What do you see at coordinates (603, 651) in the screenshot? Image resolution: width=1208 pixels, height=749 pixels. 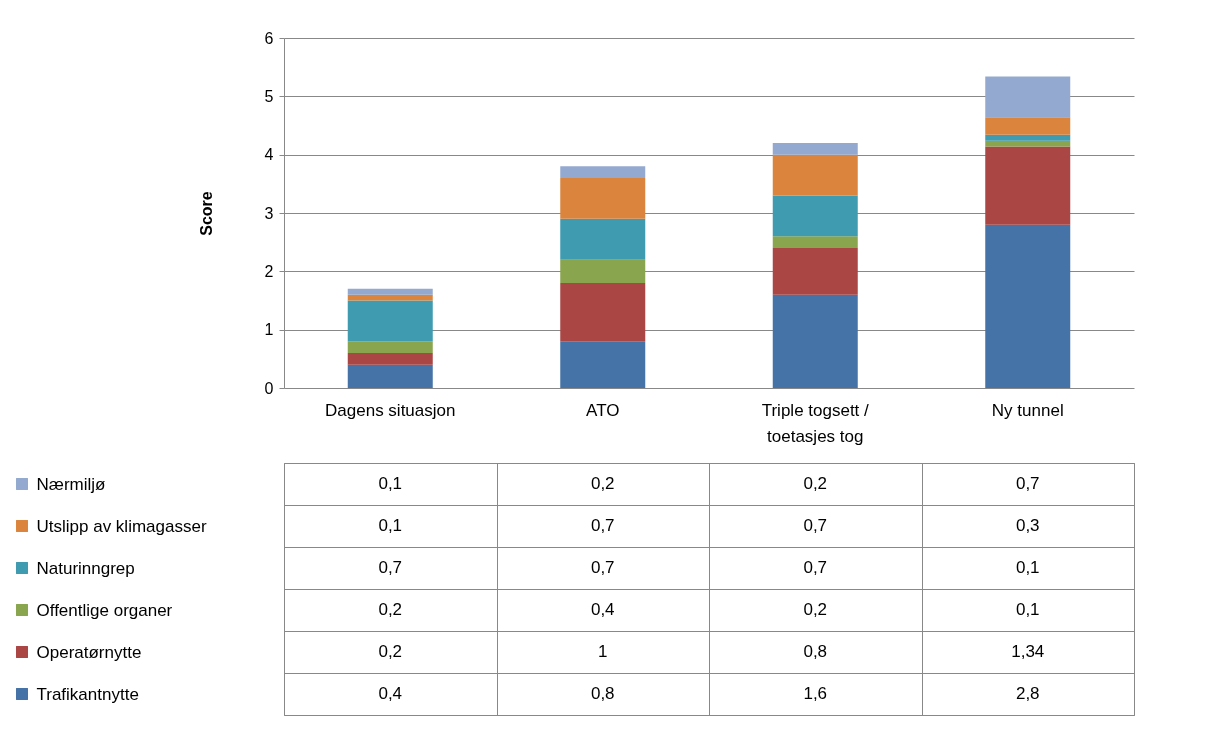 I see `data-label: 1` at bounding box center [603, 651].